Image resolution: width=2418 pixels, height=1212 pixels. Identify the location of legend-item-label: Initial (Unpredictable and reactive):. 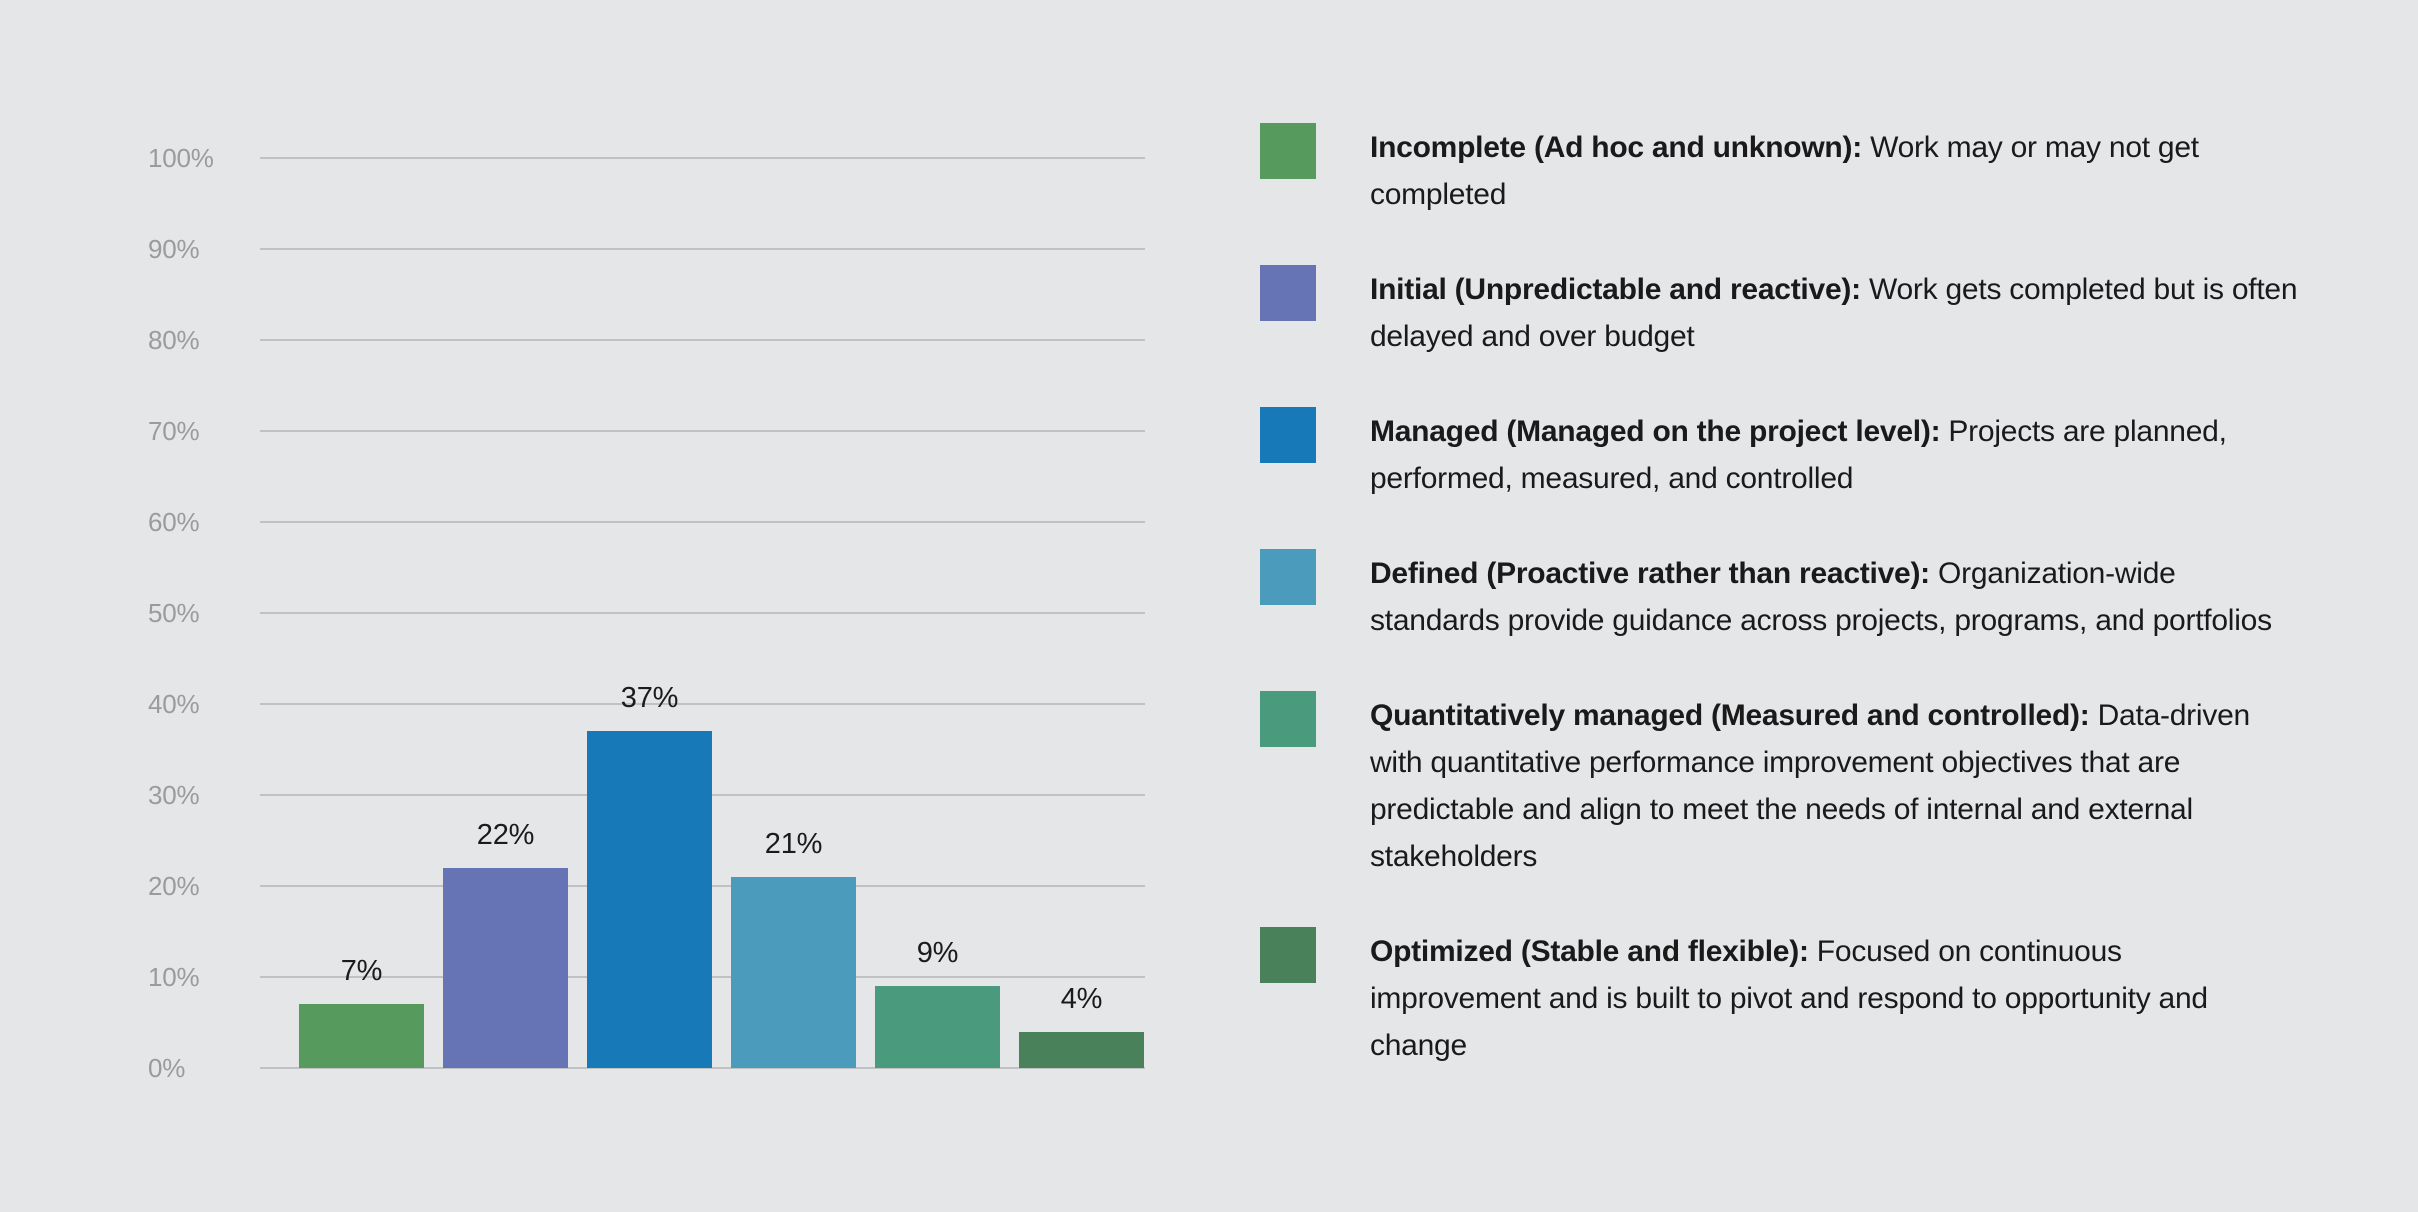
(1615, 289).